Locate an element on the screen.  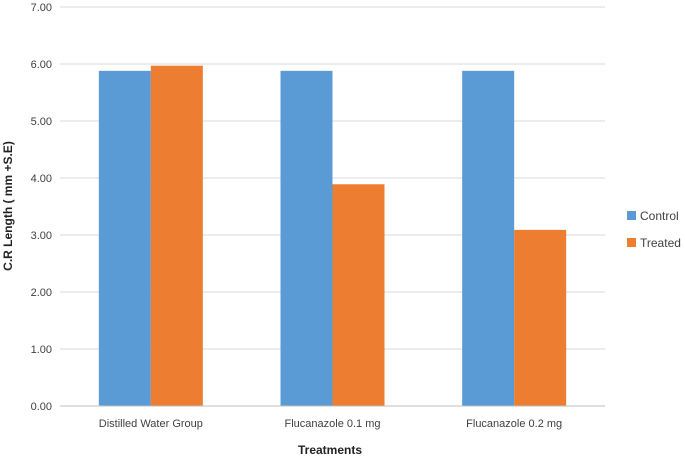
x-tick-label: Flucanazole 0.2 mg is located at coordinates (514, 424).